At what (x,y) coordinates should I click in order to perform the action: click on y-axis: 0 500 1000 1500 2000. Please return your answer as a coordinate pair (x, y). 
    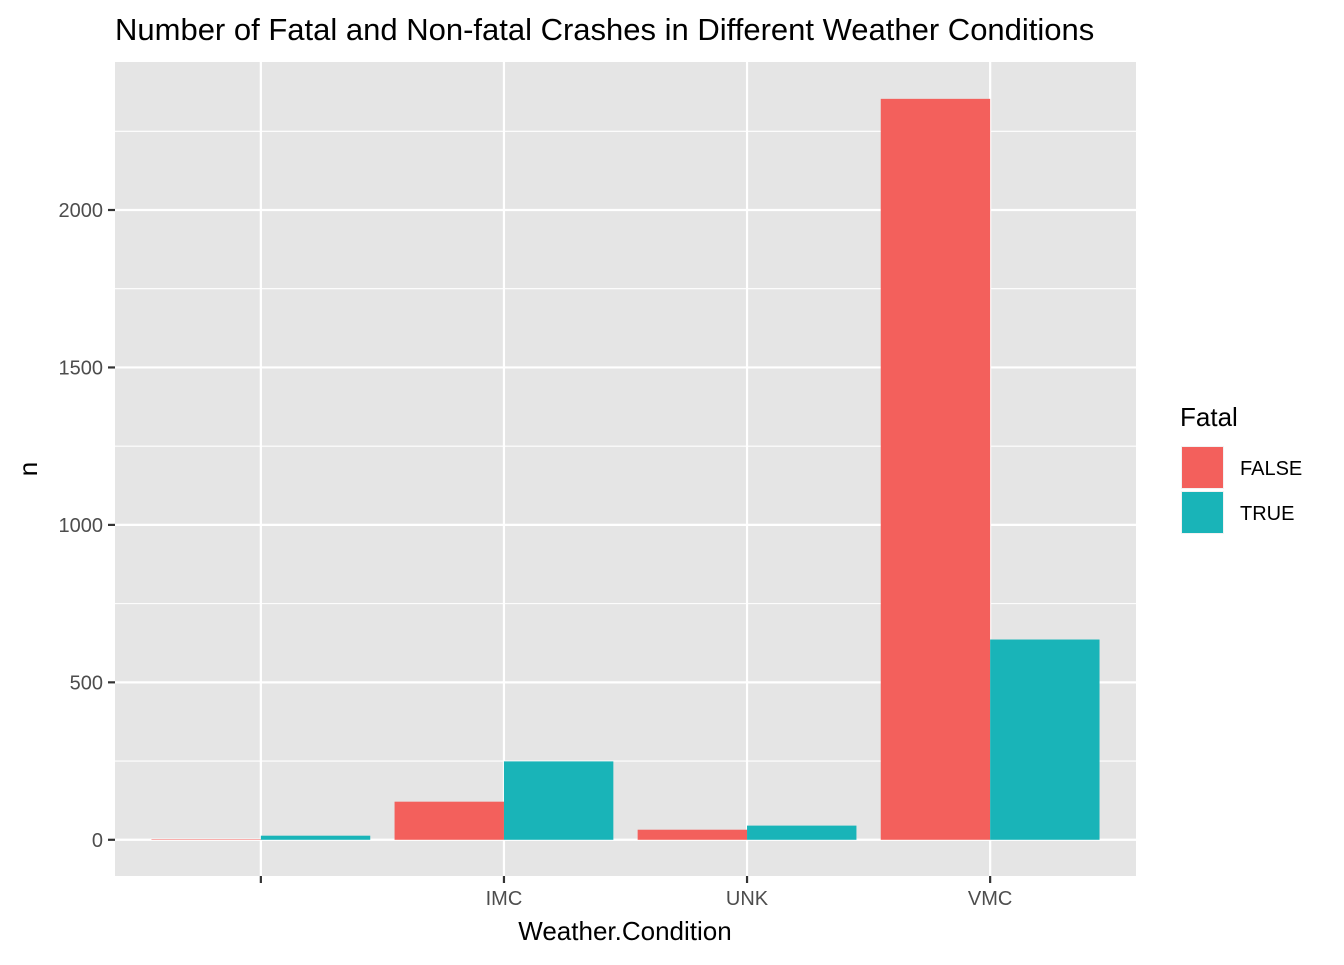
    Looking at the image, I should click on (87, 526).